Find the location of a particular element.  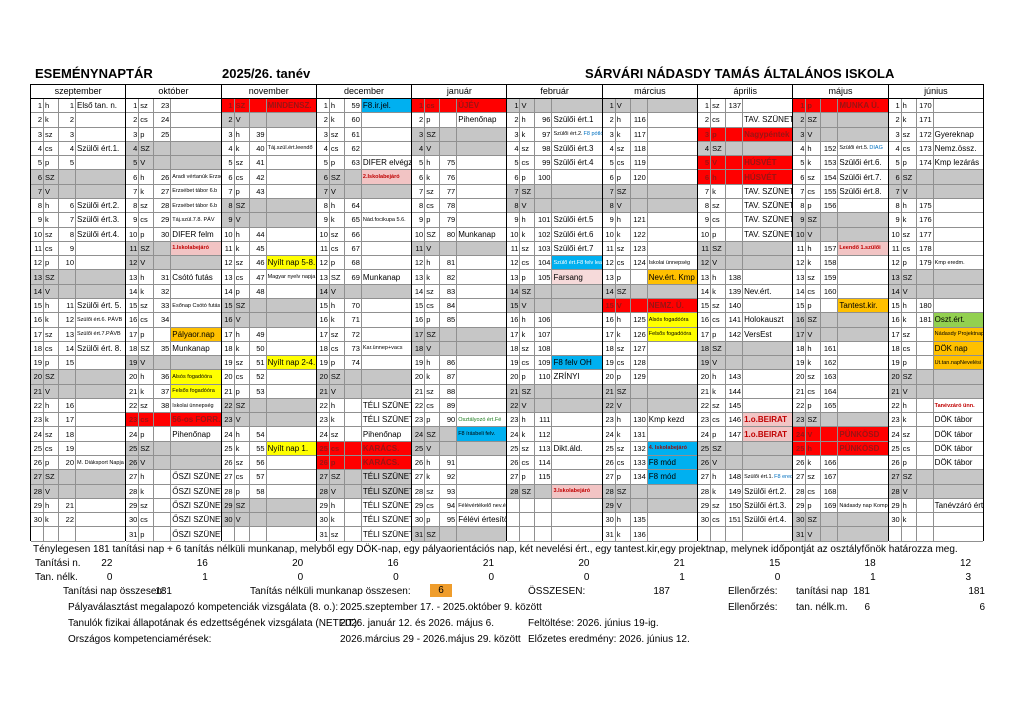

schoolday-count-cell: 92 is located at coordinates (449, 477).